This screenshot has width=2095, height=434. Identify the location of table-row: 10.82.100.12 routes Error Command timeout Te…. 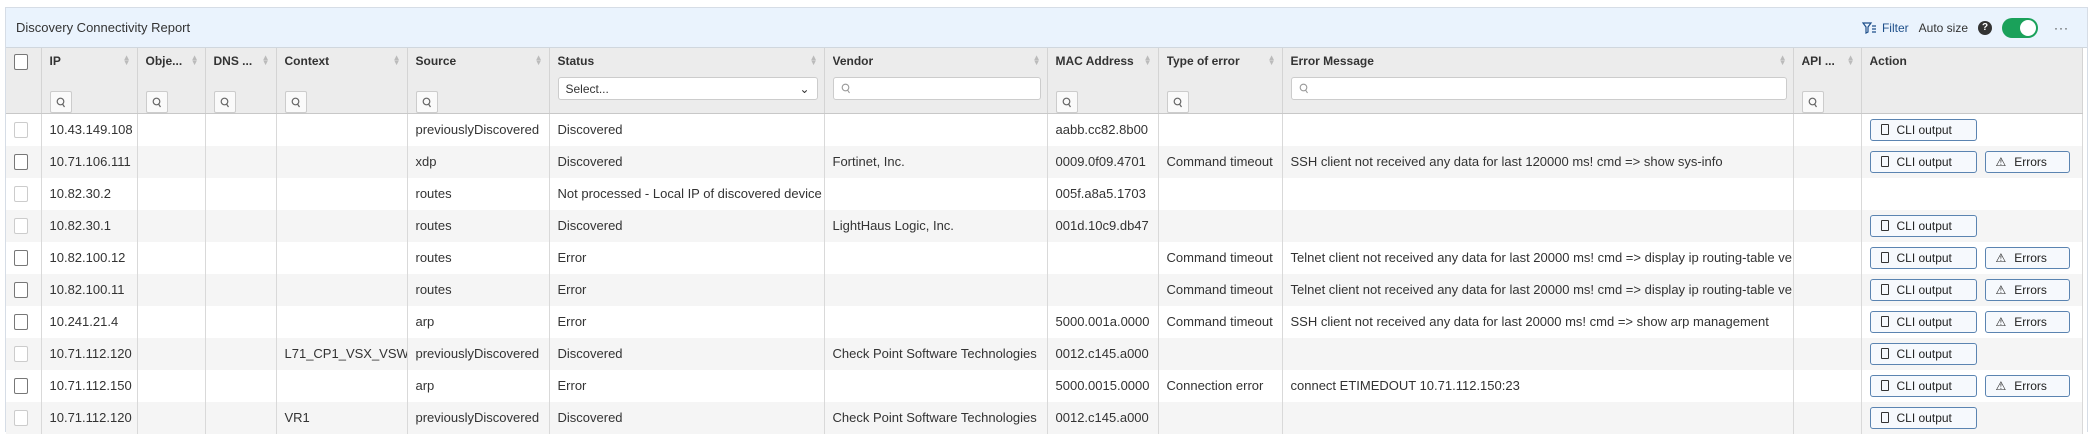
(1044, 257).